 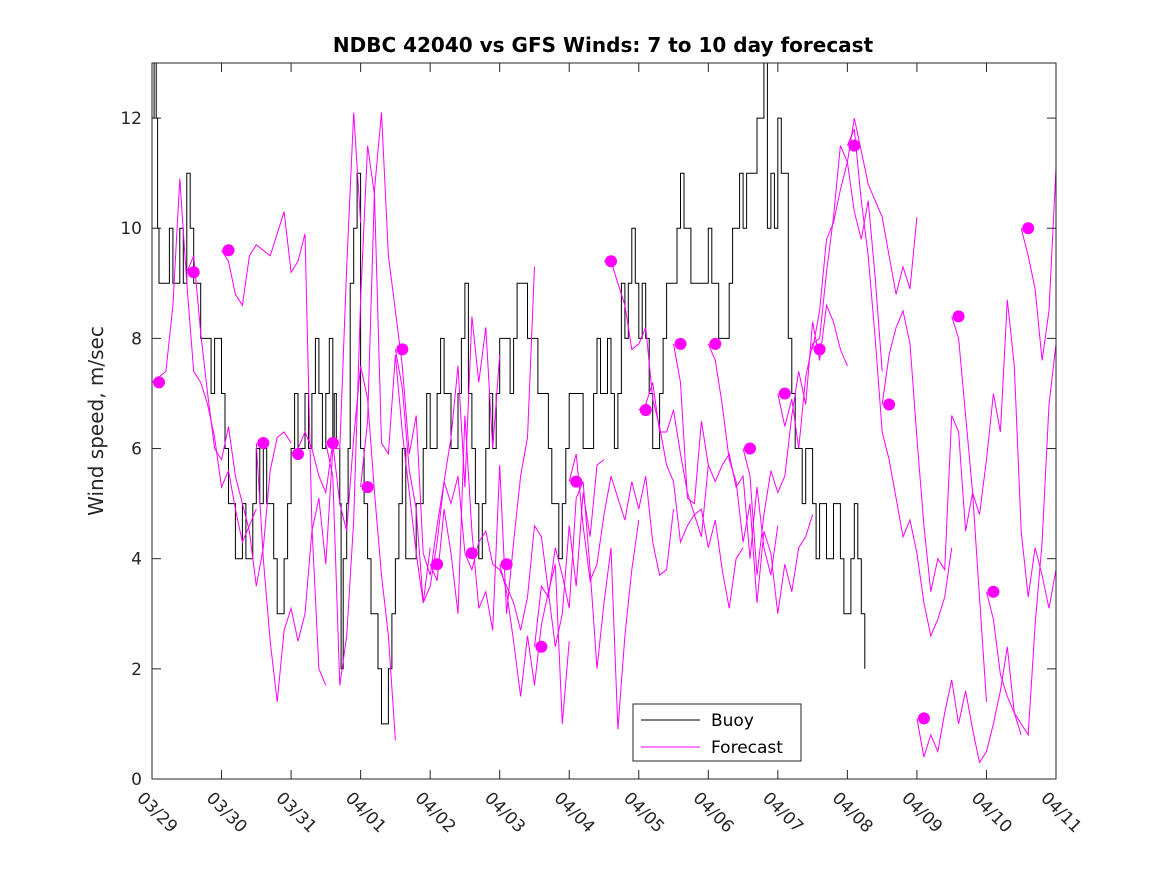 What do you see at coordinates (732, 721) in the screenshot?
I see `legend-buoy-label: Buoy` at bounding box center [732, 721].